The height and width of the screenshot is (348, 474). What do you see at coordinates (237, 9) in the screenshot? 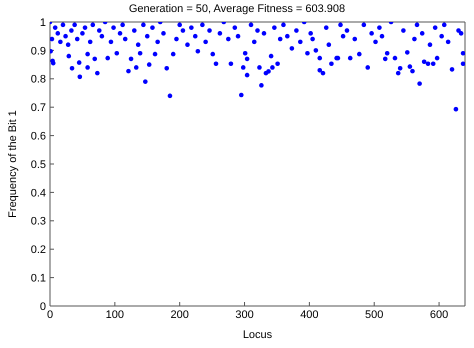
I see `chart-title: Generation = 50, Average Fitness = 603.908` at bounding box center [237, 9].